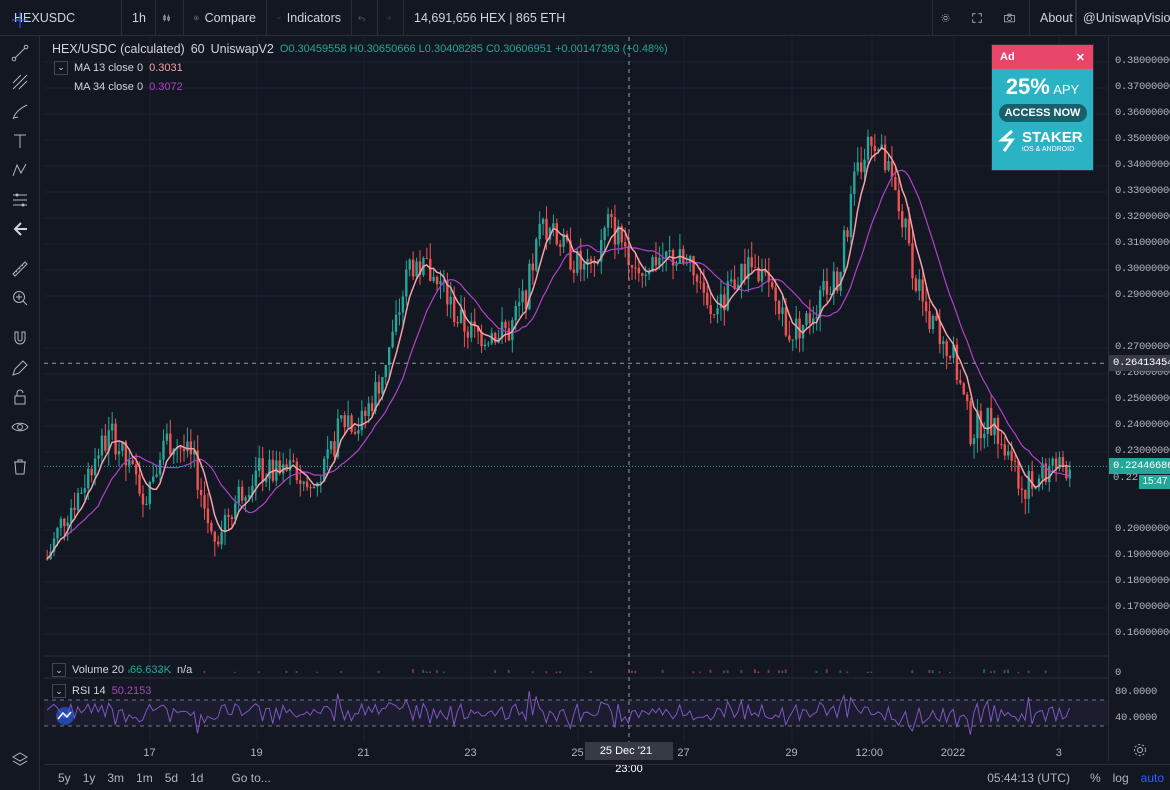  I want to click on indicators-button: Indicators, so click(309, 18).